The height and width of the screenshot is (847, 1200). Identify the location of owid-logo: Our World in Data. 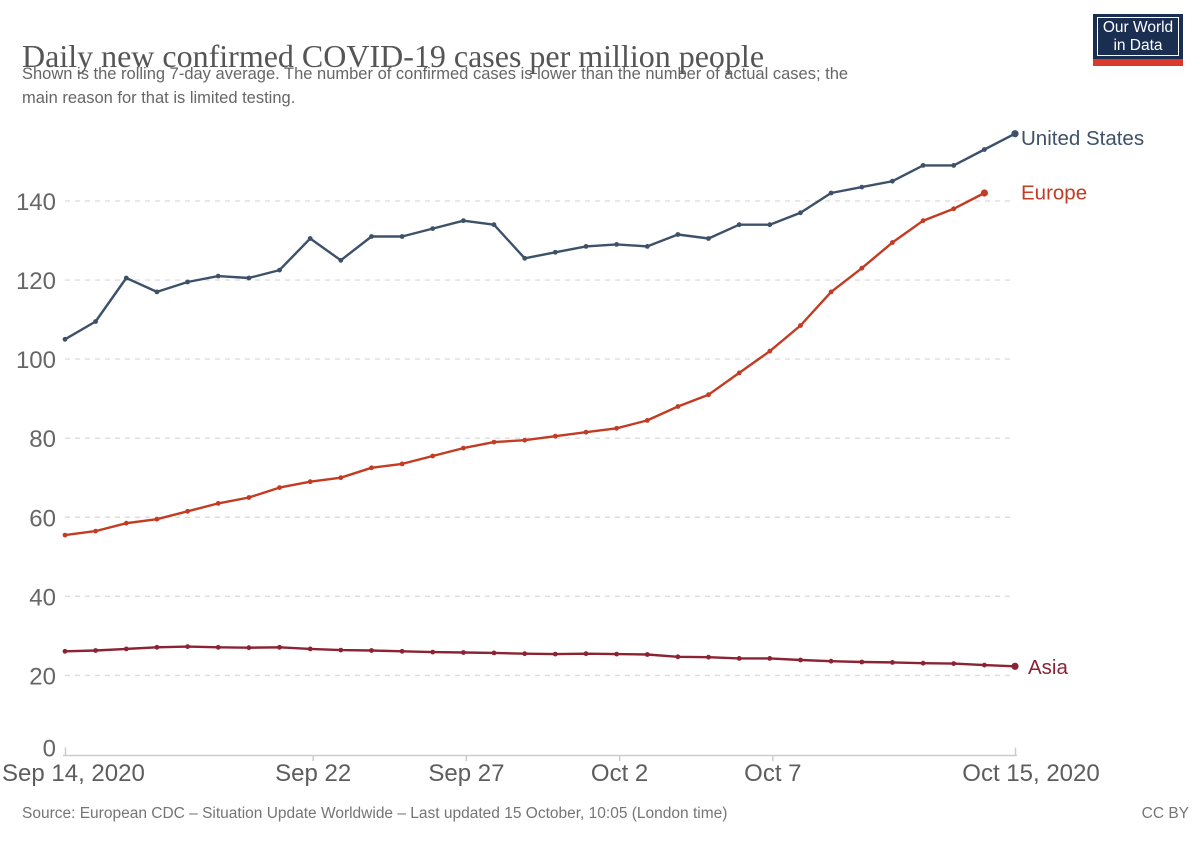
(1138, 40).